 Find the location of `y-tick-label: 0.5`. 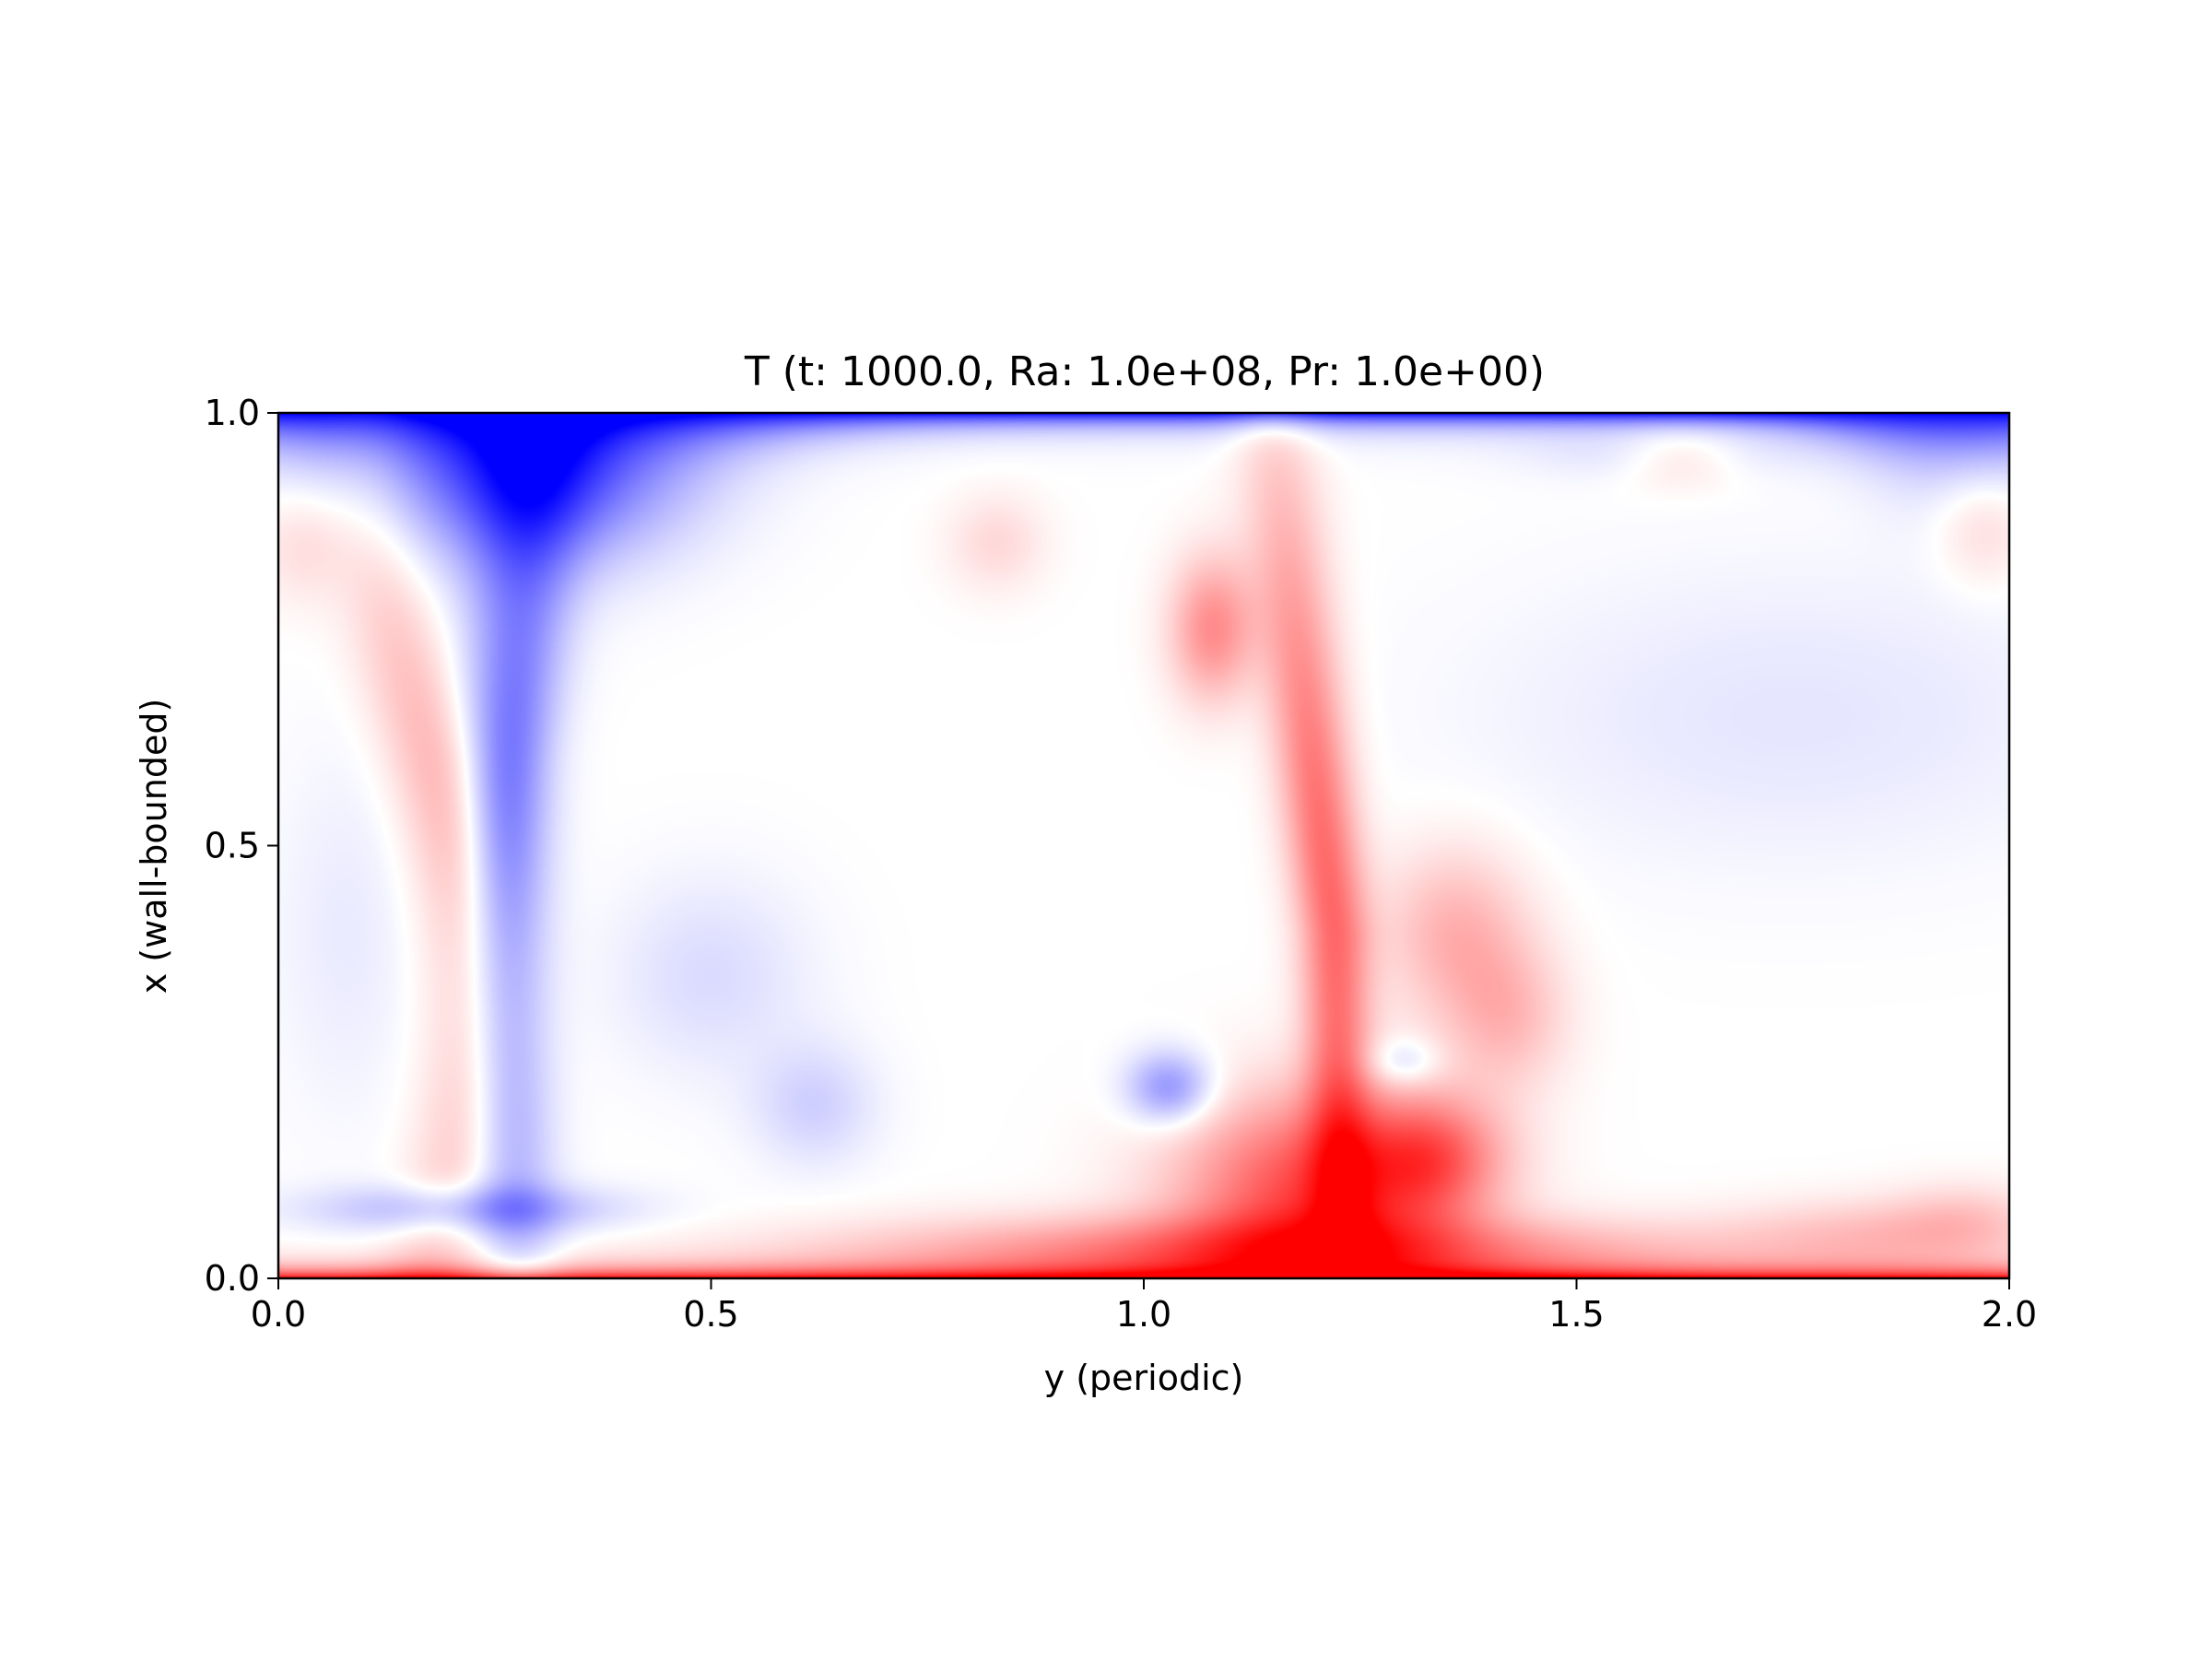

y-tick-label: 0.5 is located at coordinates (232, 846).